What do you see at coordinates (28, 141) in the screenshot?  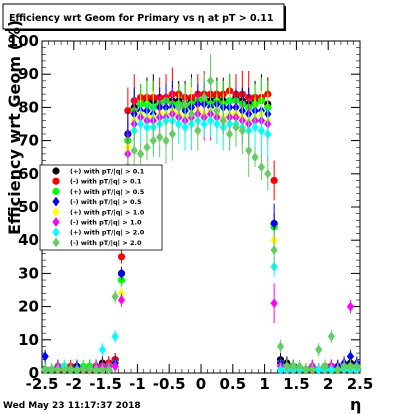 I see `y-tick-label: 70` at bounding box center [28, 141].